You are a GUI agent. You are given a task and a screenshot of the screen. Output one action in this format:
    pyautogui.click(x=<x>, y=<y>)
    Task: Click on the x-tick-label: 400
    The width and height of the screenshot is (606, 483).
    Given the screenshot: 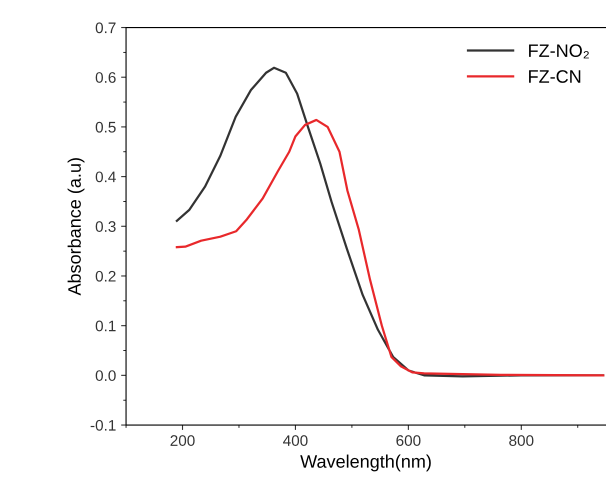 What is the action you would take?
    pyautogui.click(x=295, y=440)
    